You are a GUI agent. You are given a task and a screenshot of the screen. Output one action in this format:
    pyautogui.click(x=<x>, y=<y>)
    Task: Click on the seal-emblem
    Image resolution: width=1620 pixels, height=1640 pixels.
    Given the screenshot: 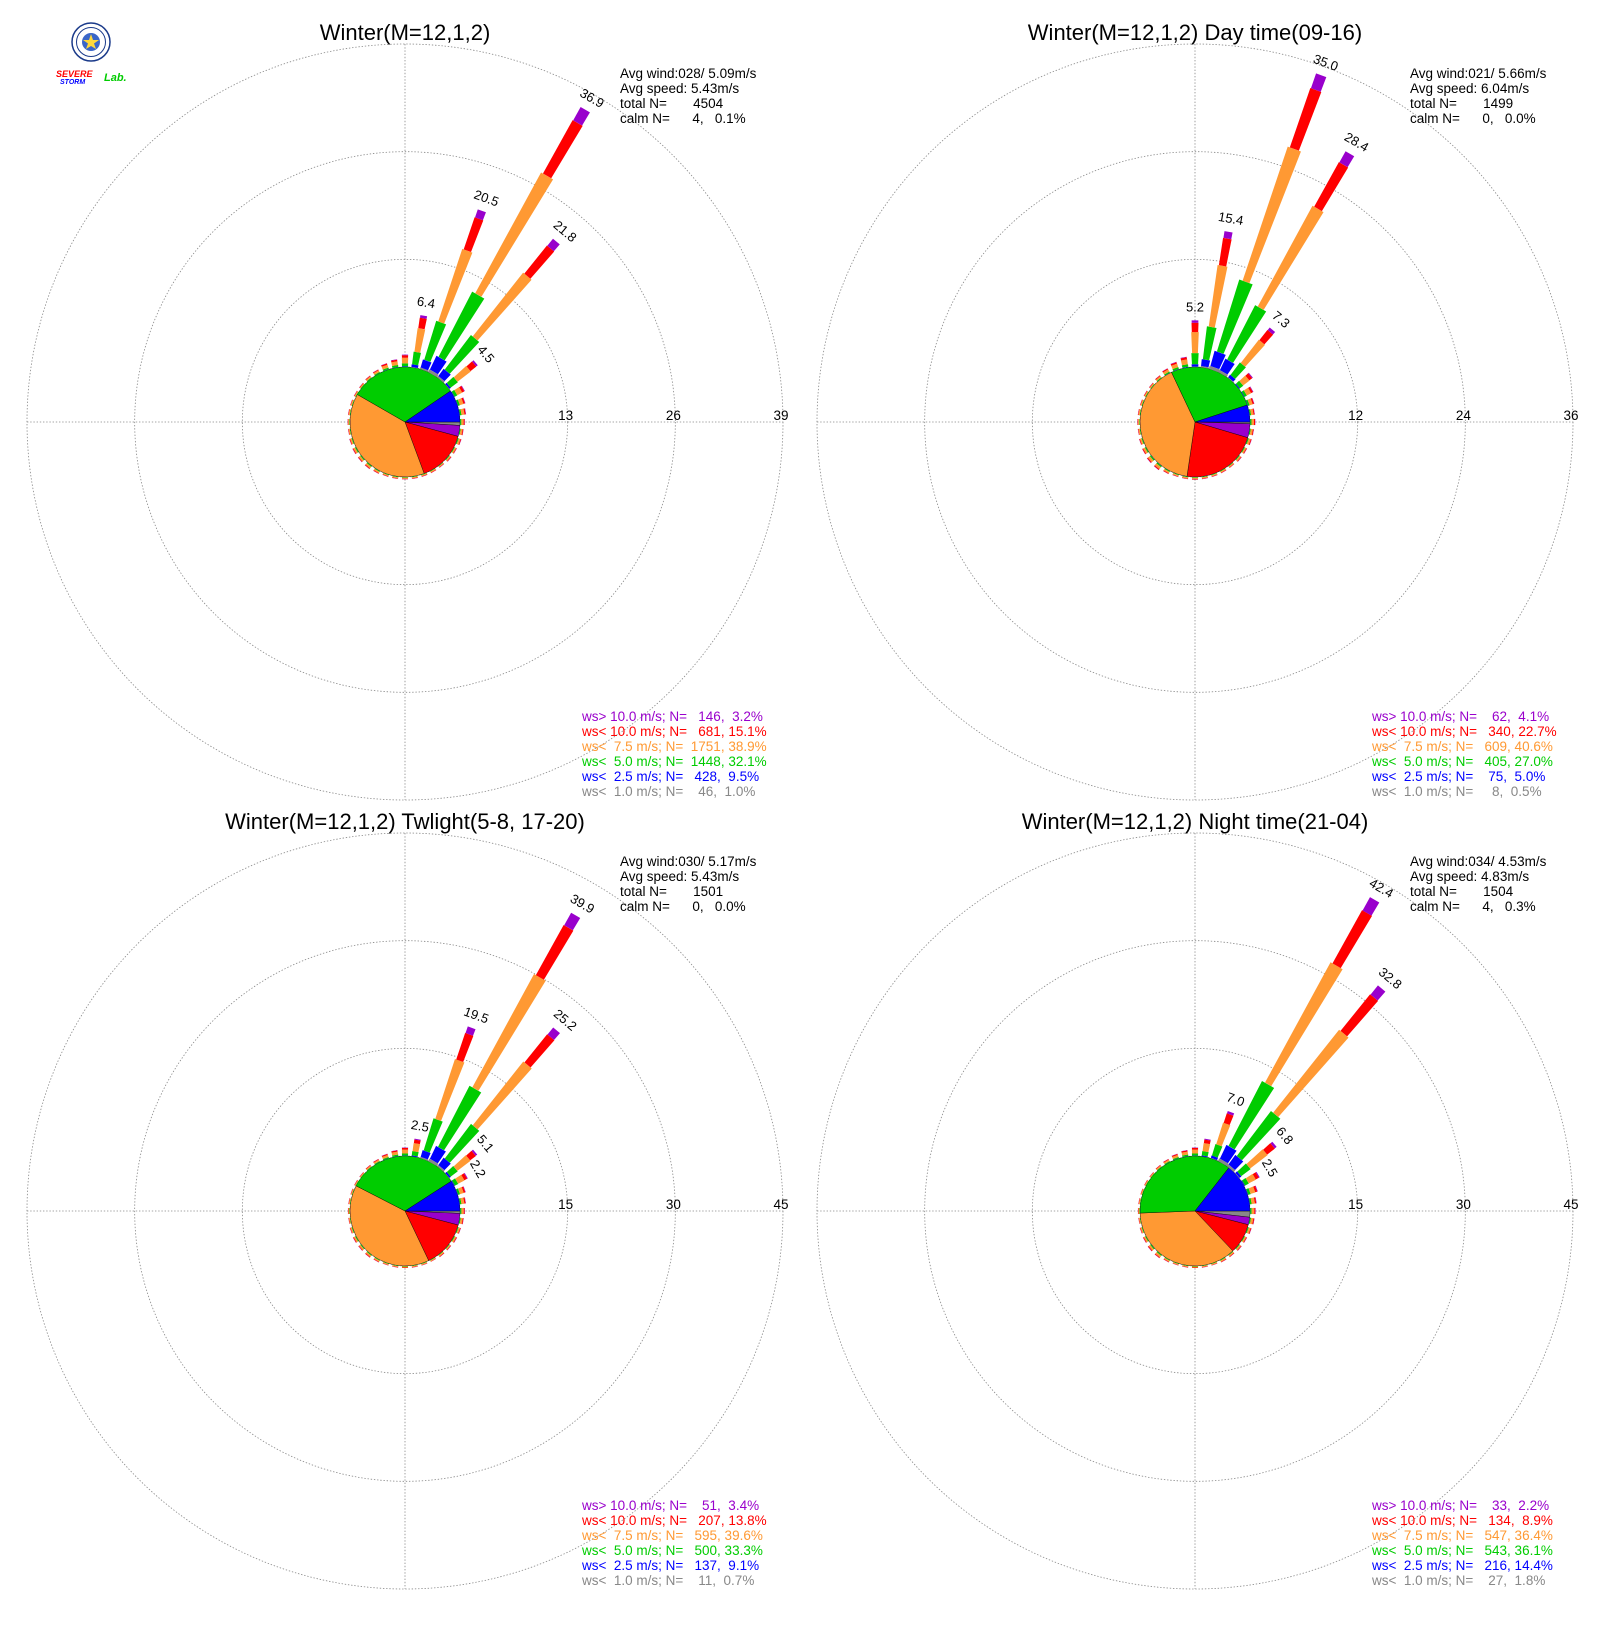 What is the action you would take?
    pyautogui.click(x=91, y=42)
    